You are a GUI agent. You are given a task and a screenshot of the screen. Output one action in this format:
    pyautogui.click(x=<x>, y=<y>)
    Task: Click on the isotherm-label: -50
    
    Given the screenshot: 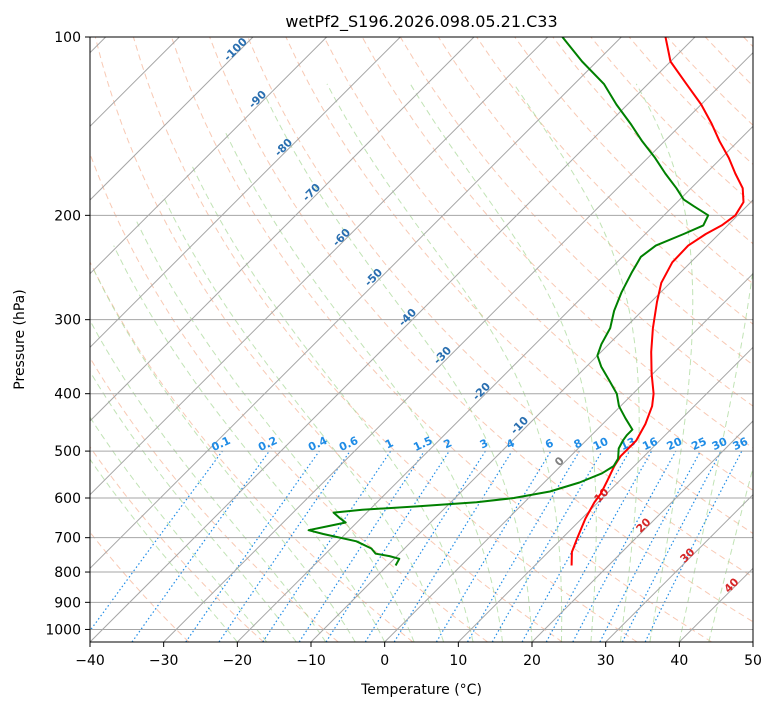 What is the action you would take?
    pyautogui.click(x=373, y=277)
    